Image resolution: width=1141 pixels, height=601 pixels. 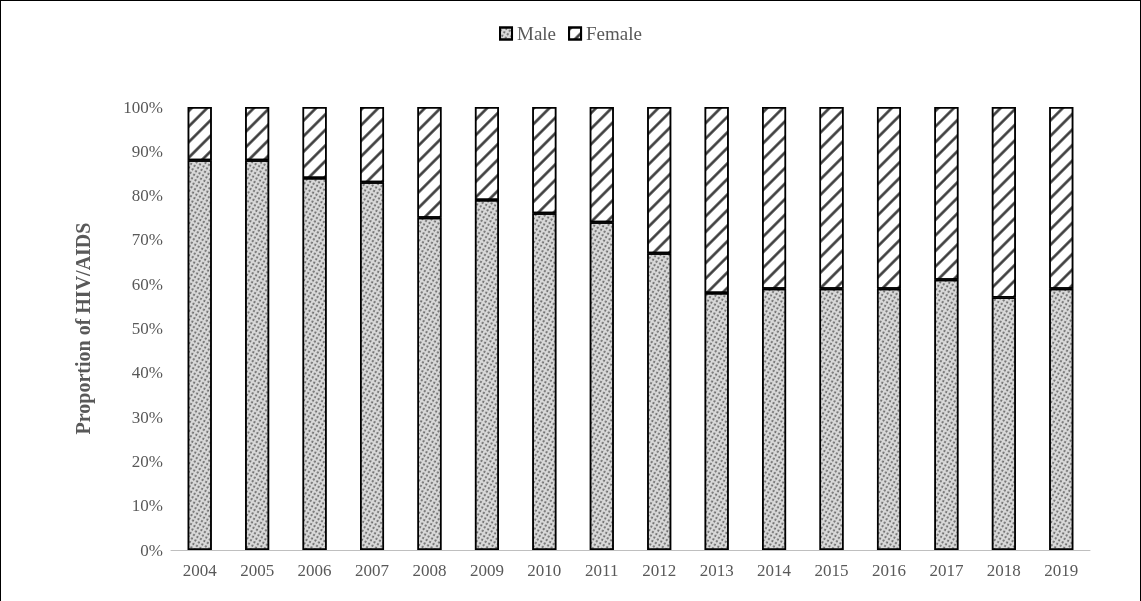 What do you see at coordinates (147, 328) in the screenshot?
I see `y-tick-label: 50%` at bounding box center [147, 328].